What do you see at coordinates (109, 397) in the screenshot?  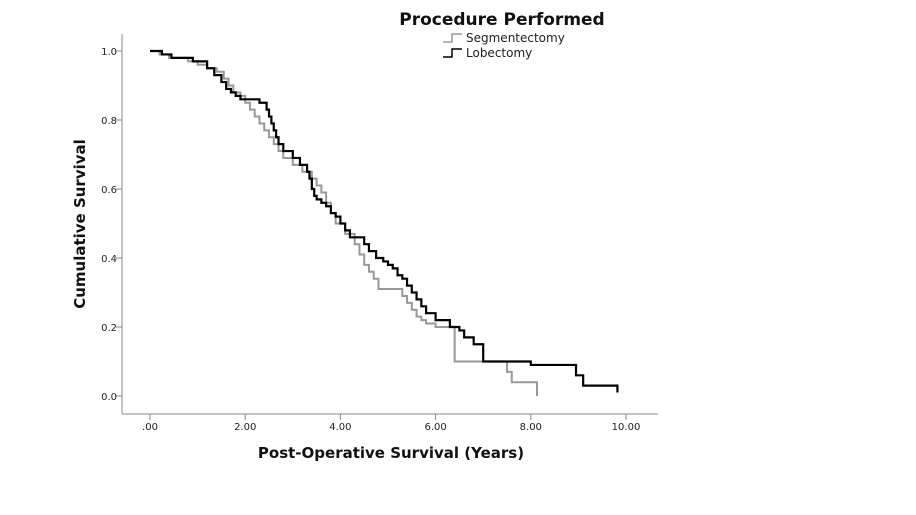 I see `y-tick-label: 0.0` at bounding box center [109, 397].